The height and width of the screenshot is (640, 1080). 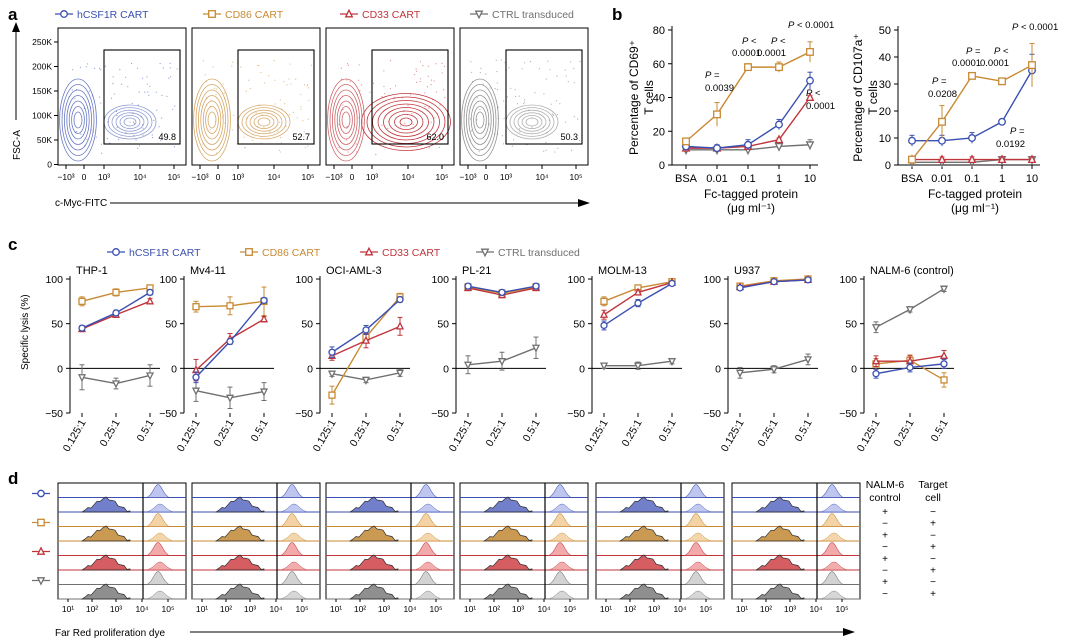 I want to click on a-xtick-label: −10³, so click(x=65, y=177).